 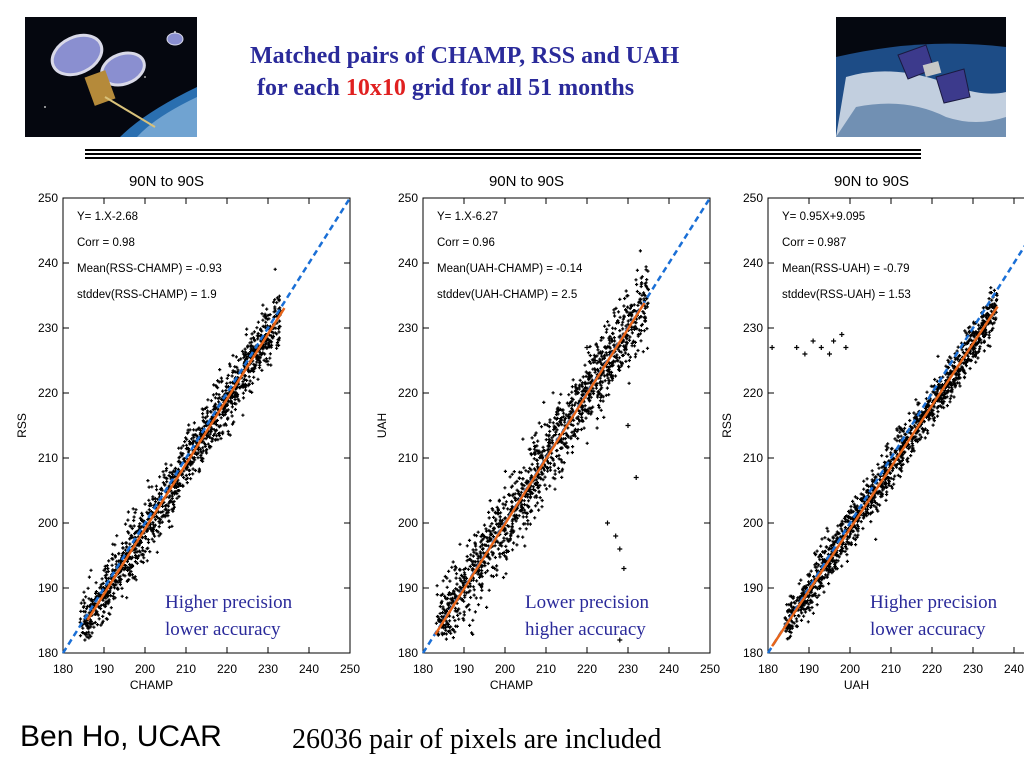 I want to click on divider-line-bottom, so click(x=503, y=158).